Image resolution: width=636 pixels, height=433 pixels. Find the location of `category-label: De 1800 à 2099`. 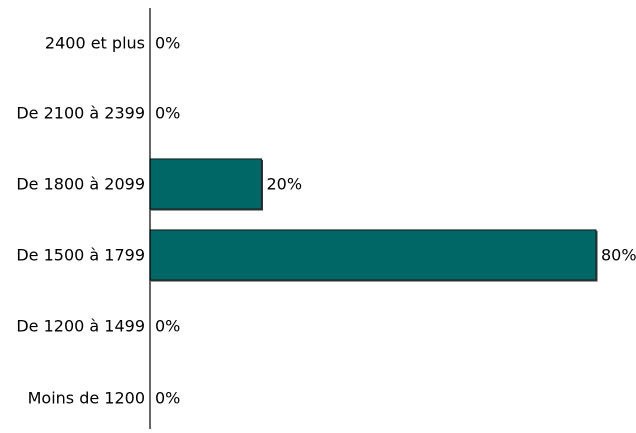

category-label: De 1800 à 2099 is located at coordinates (80, 184).